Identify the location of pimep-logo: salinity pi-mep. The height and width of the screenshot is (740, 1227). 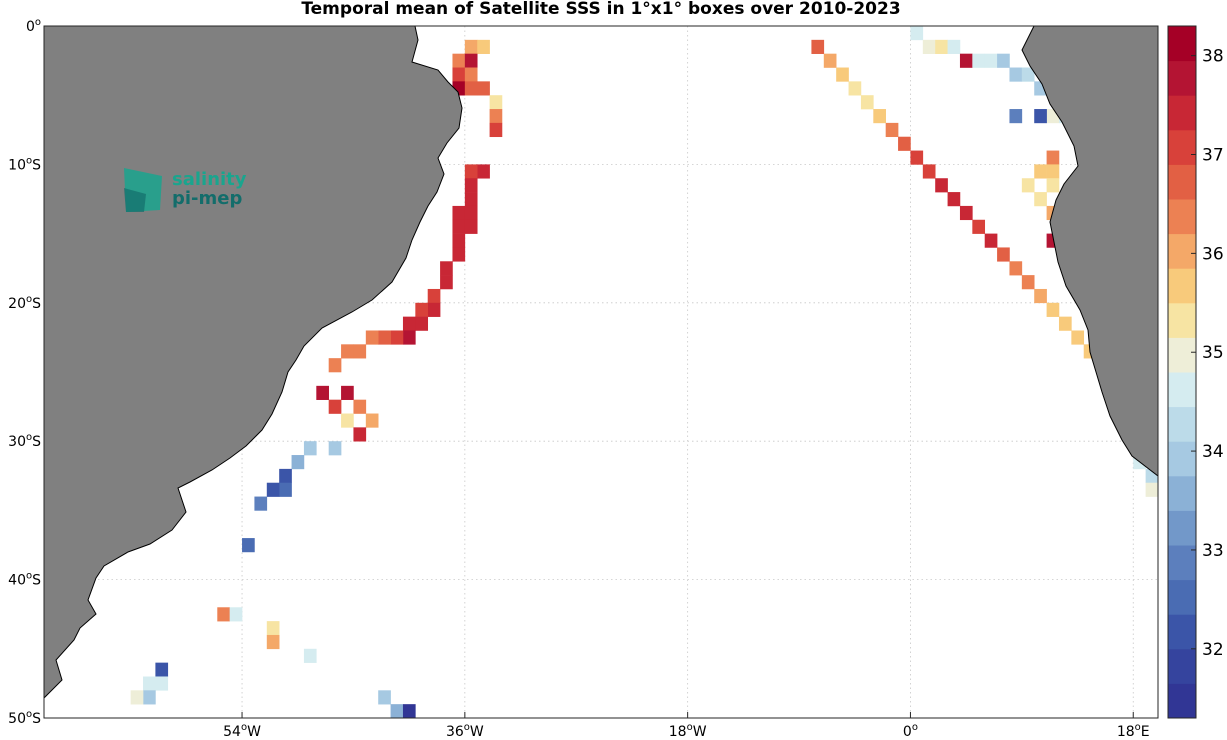
(185, 190).